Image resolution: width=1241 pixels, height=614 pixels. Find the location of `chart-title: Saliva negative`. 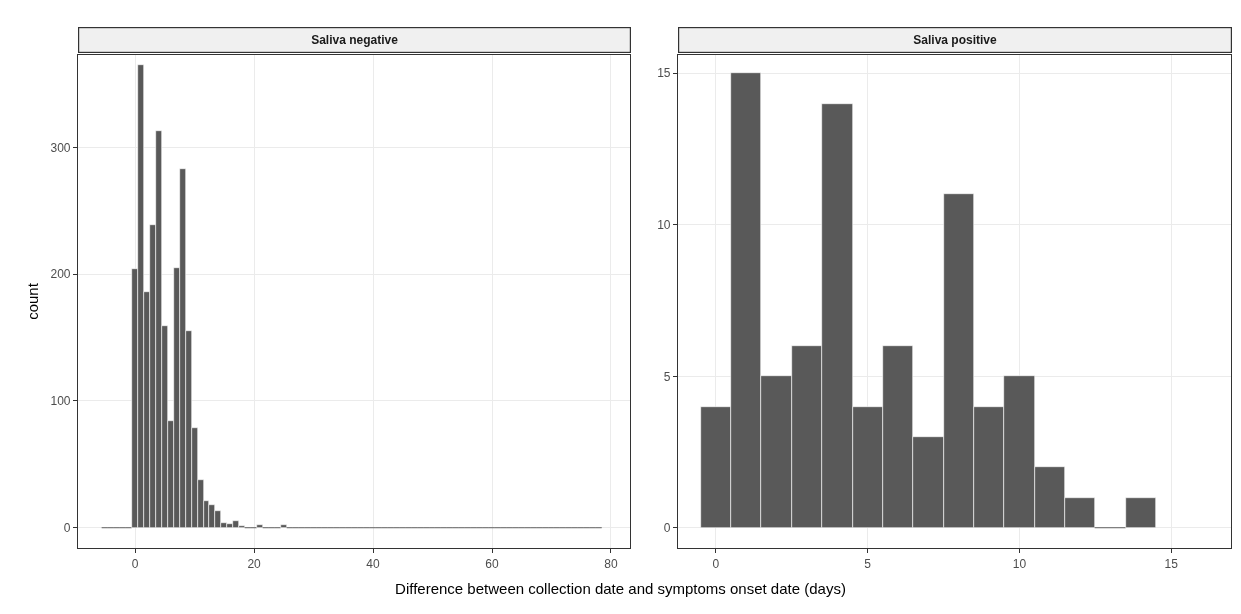

chart-title: Saliva negative is located at coordinates (355, 40).